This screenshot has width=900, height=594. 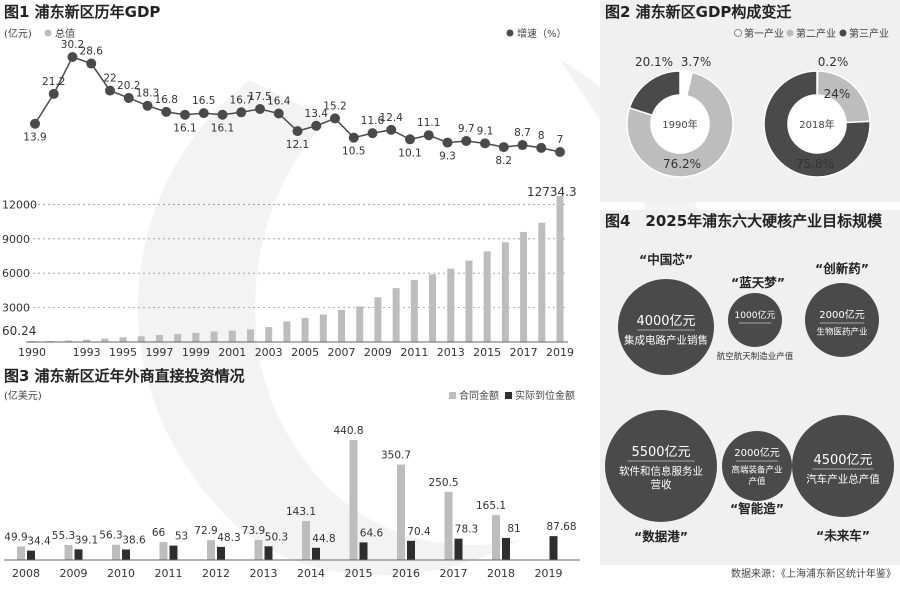 What do you see at coordinates (815, 164) in the screenshot?
I see `tertiary-pct-label: 75.8%` at bounding box center [815, 164].